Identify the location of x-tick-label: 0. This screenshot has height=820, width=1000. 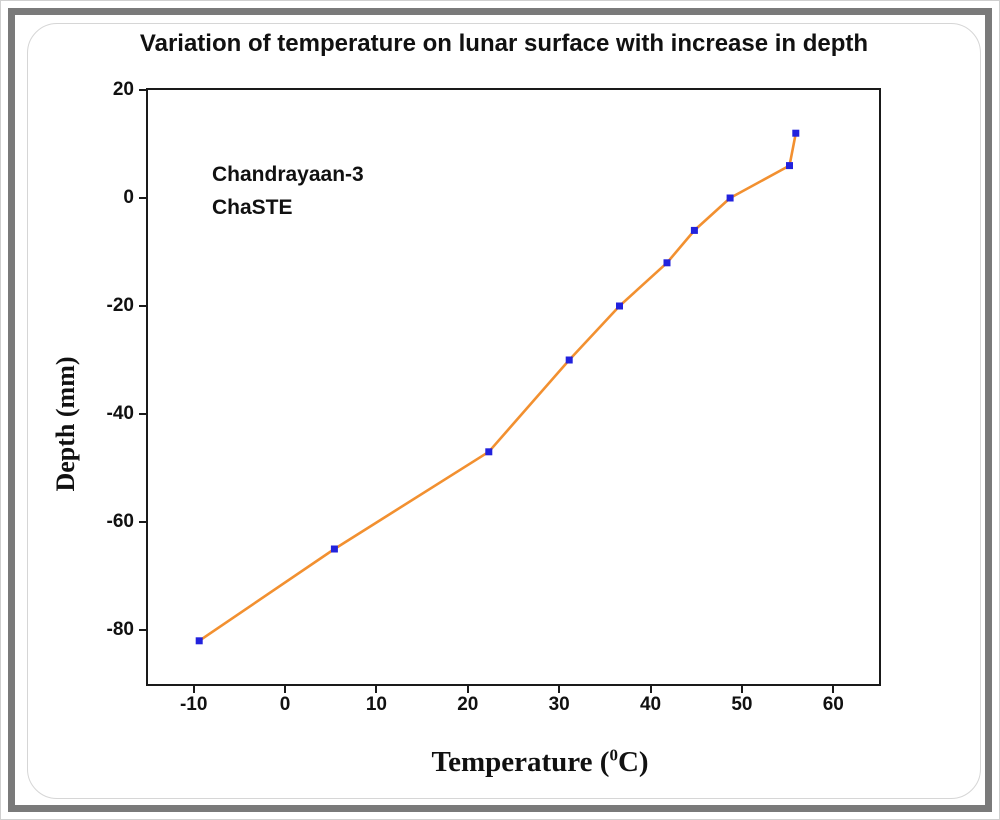
(285, 704).